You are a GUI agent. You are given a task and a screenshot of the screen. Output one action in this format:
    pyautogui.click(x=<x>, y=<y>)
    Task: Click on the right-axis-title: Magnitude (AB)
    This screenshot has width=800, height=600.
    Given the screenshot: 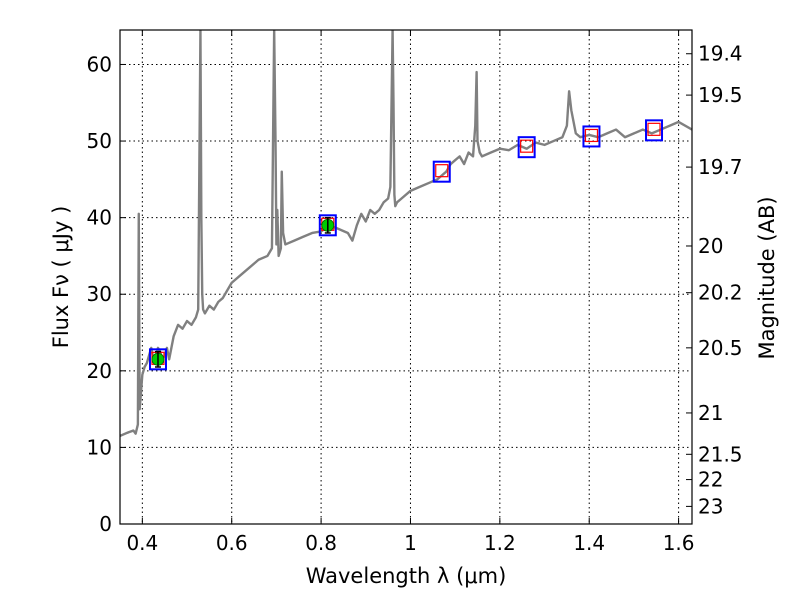 What is the action you would take?
    pyautogui.click(x=767, y=277)
    